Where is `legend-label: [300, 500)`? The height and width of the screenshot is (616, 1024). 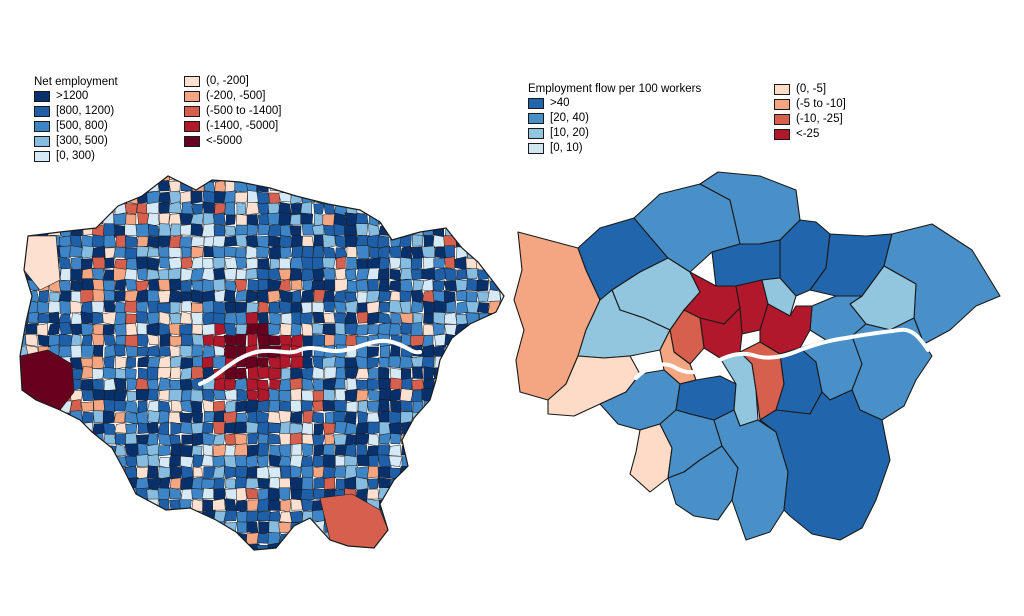
legend-label: [300, 500) is located at coordinates (82, 141).